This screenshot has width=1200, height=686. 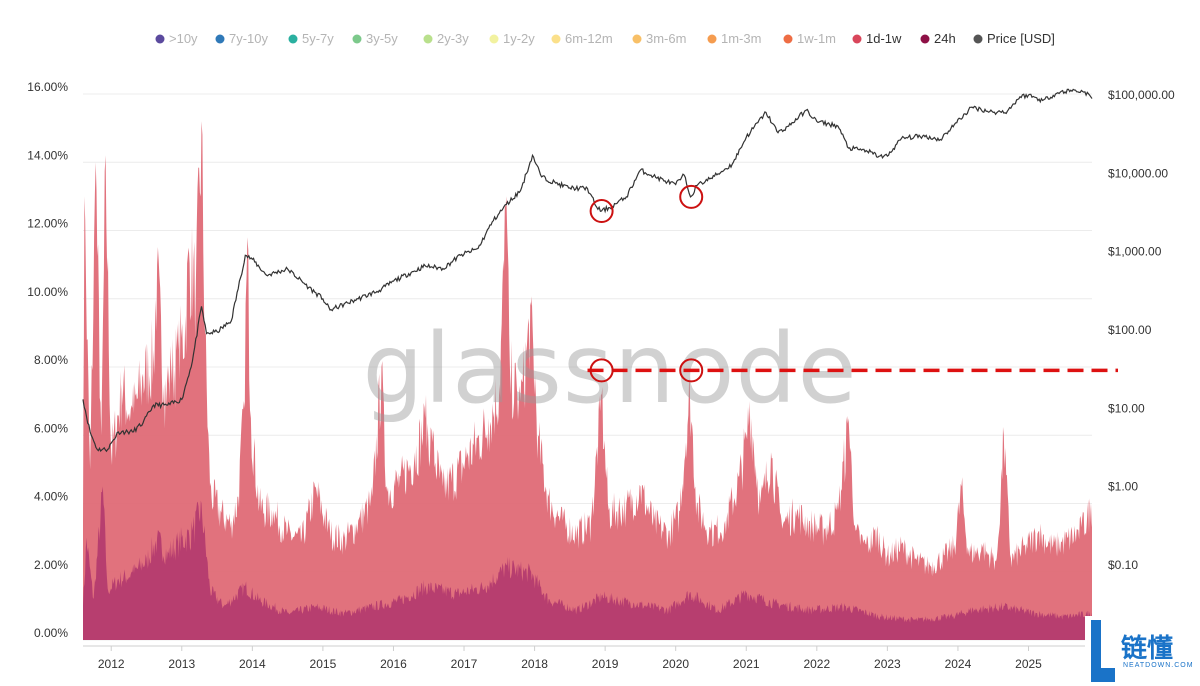 I want to click on legend-label-12: Price [USD], so click(x=1021, y=38).